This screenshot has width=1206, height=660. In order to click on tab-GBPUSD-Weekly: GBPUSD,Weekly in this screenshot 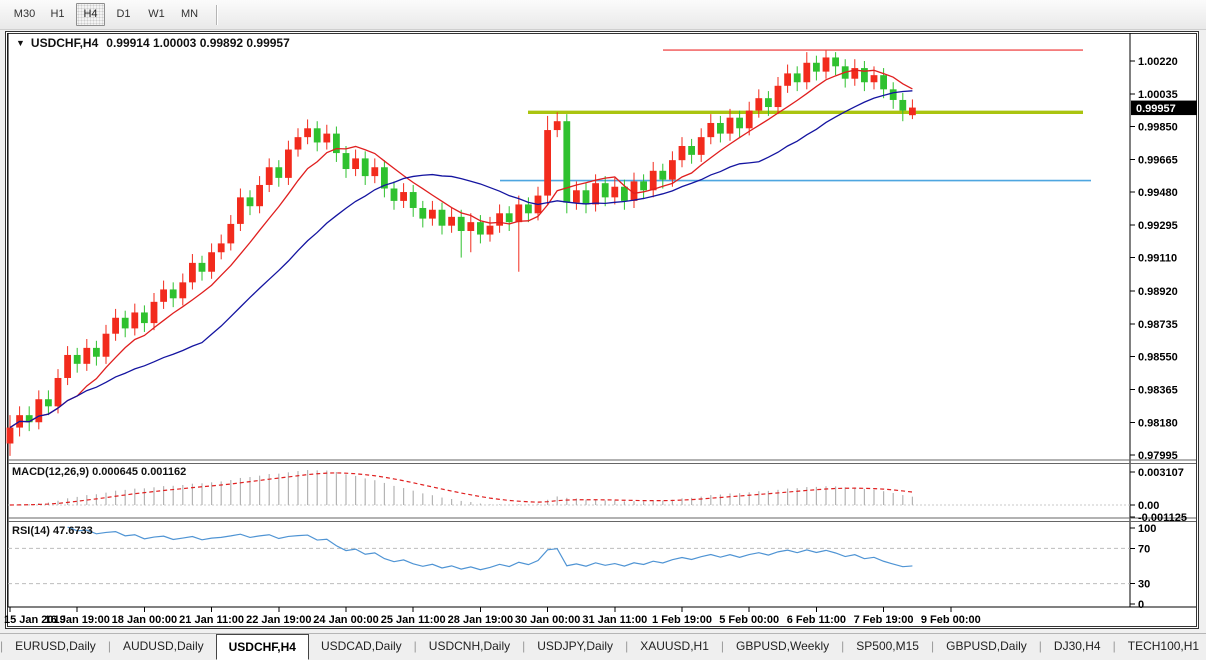, I will do `click(783, 646)`.